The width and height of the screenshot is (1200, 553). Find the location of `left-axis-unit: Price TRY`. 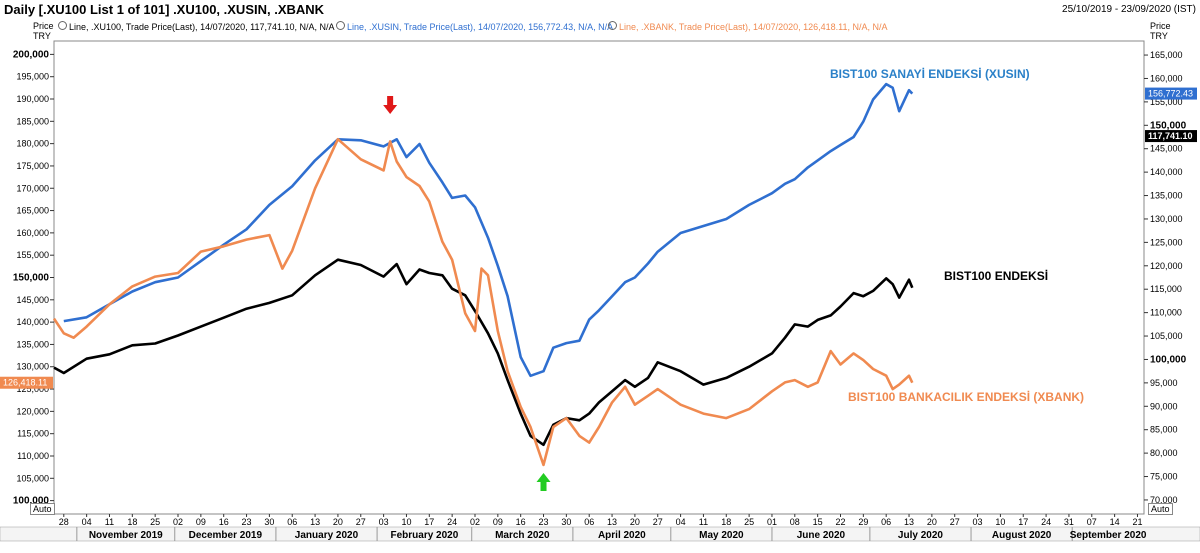

left-axis-unit: Price TRY is located at coordinates (43, 31).